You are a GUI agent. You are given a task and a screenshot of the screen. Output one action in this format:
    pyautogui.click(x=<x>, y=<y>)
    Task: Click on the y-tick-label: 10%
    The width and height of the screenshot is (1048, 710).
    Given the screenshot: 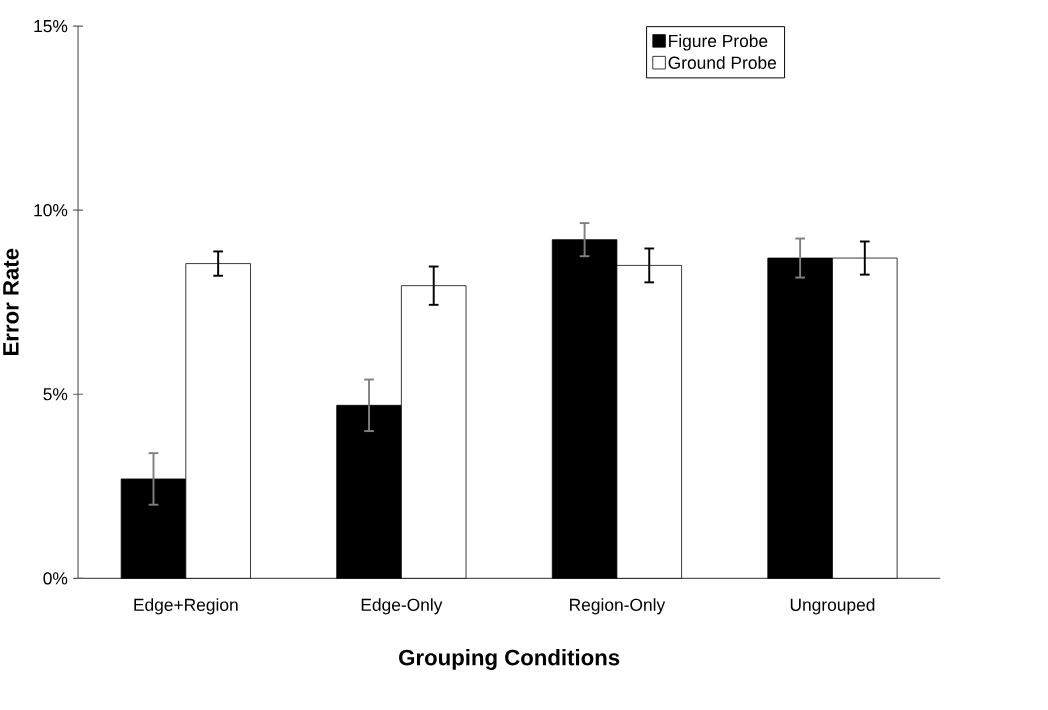 What is the action you would take?
    pyautogui.click(x=51, y=210)
    